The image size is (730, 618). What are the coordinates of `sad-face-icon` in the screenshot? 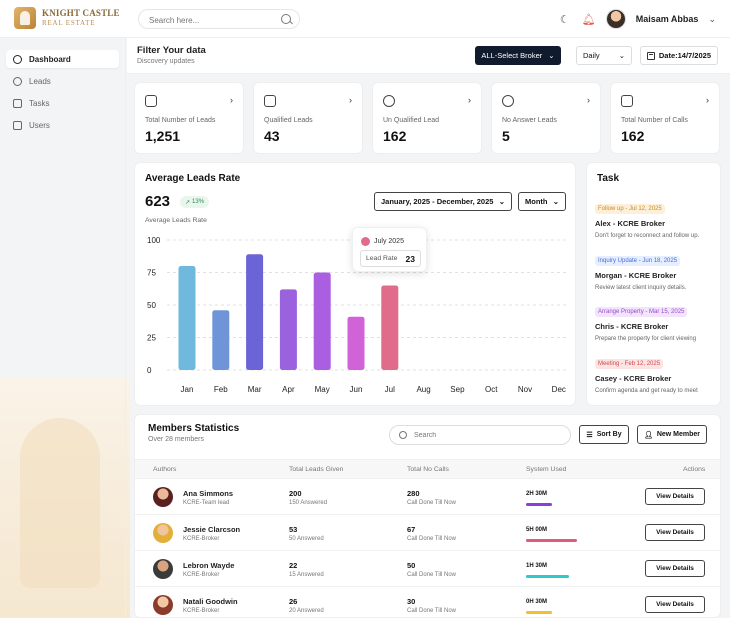 It's located at (389, 101).